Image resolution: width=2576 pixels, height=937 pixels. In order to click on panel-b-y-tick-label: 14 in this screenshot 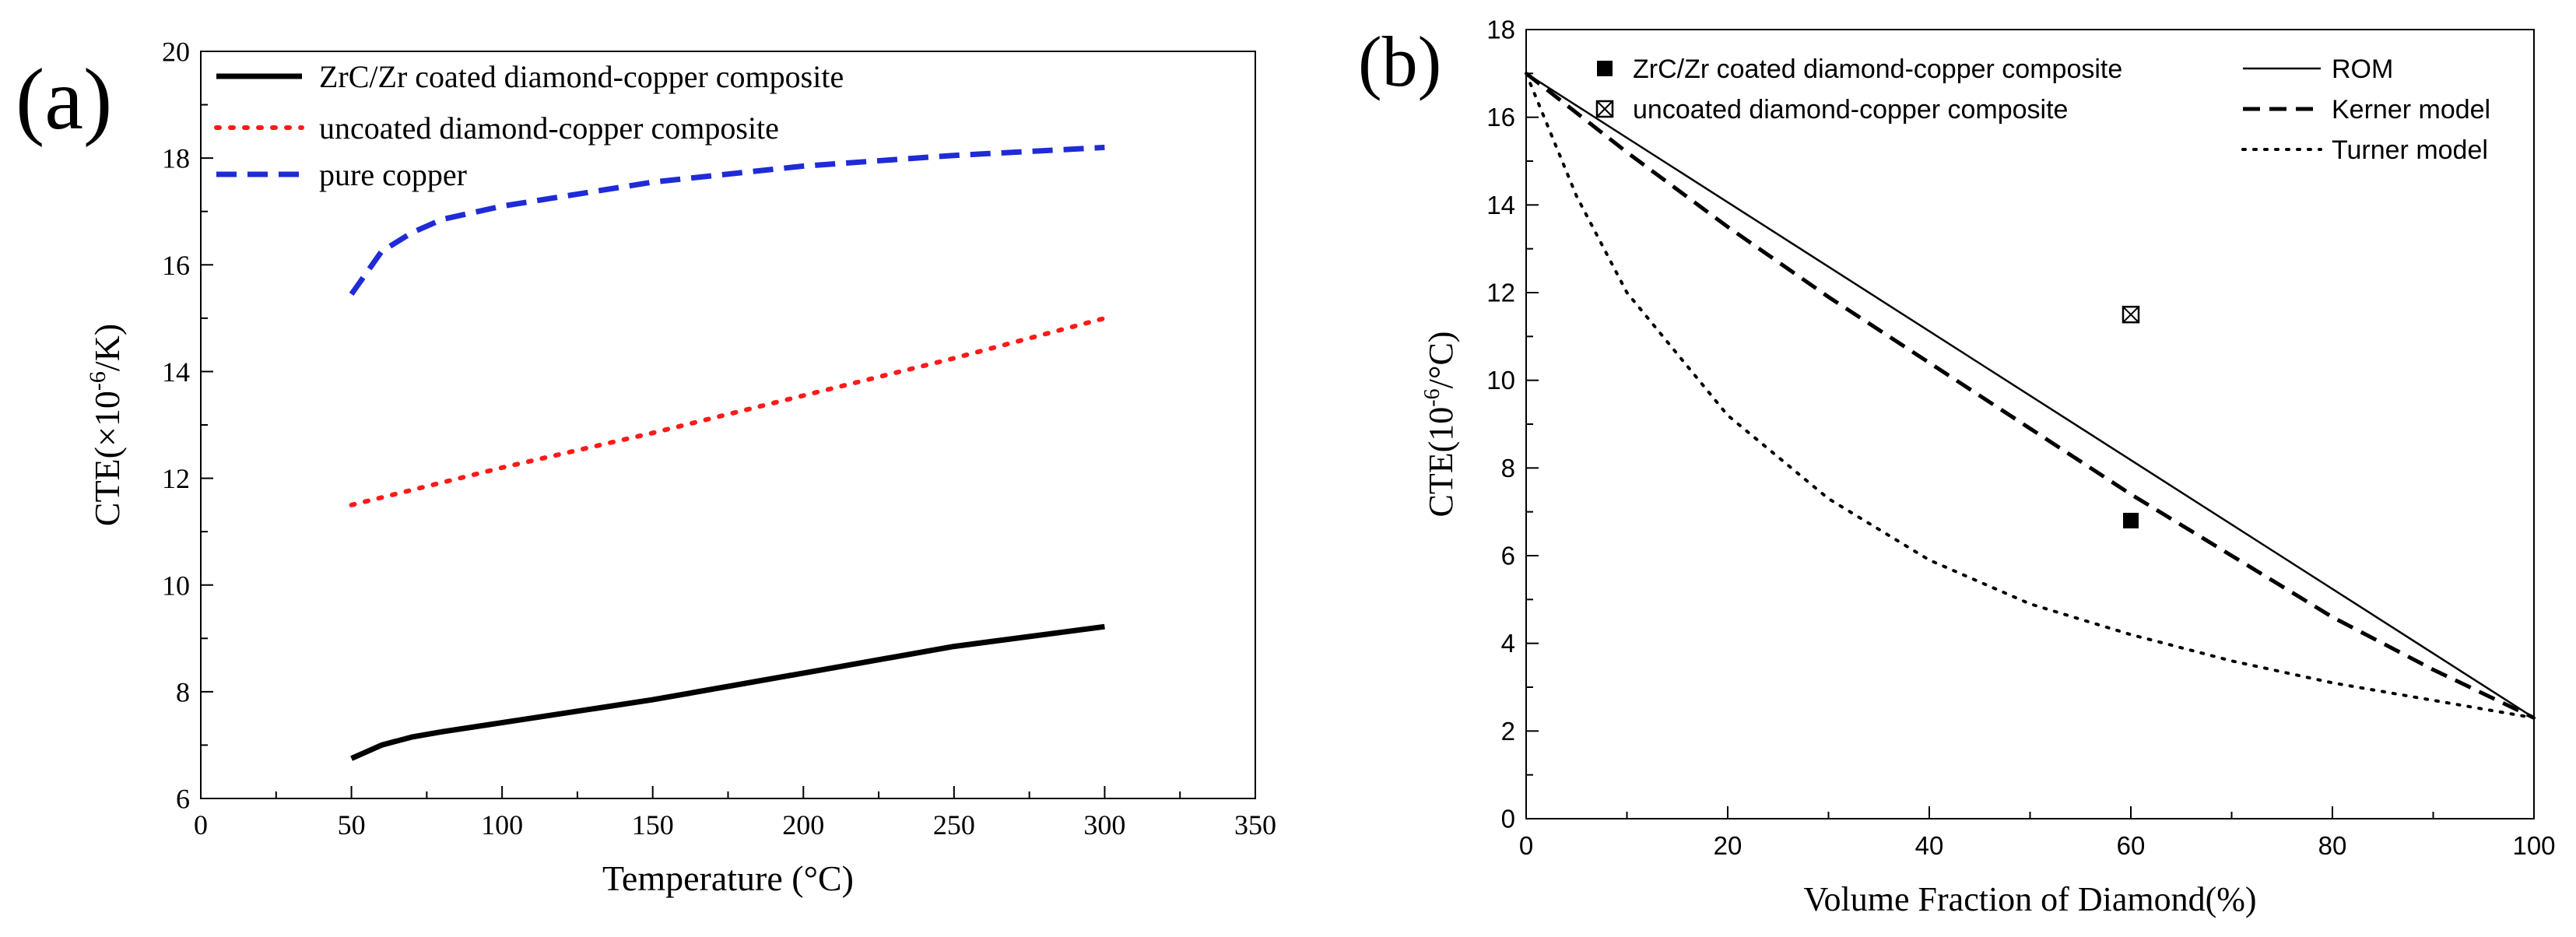, I will do `click(1501, 205)`.